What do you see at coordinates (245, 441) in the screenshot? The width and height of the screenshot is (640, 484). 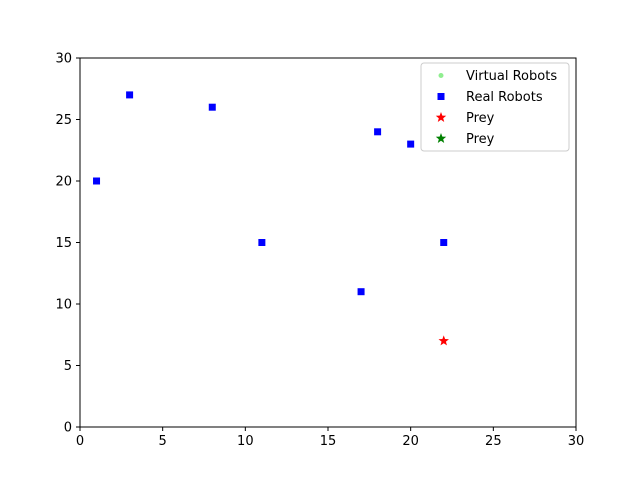 I see `x-tick-label: 10` at bounding box center [245, 441].